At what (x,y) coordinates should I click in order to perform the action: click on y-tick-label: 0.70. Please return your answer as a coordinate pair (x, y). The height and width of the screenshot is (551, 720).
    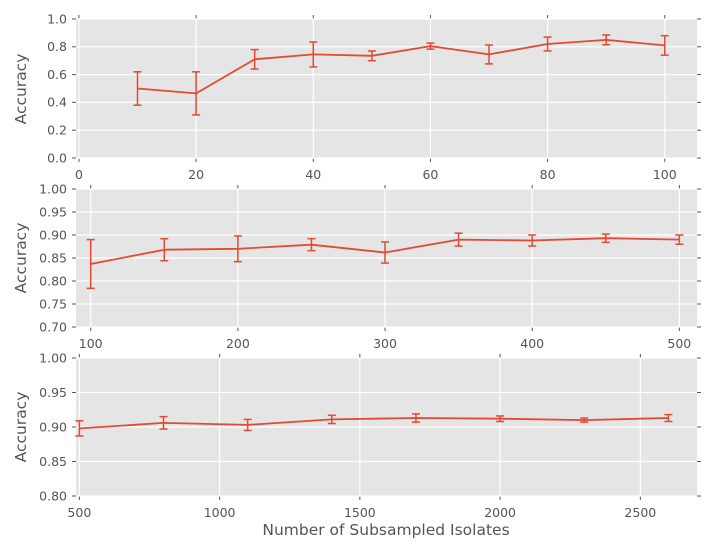
    Looking at the image, I should click on (53, 326).